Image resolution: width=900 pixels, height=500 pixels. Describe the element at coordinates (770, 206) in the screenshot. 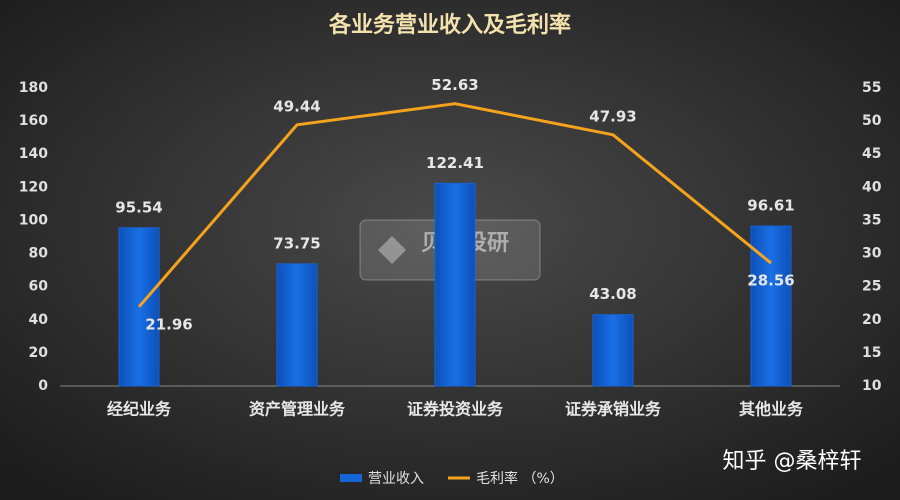

I see `bar-value-label: 96.61` at that location.